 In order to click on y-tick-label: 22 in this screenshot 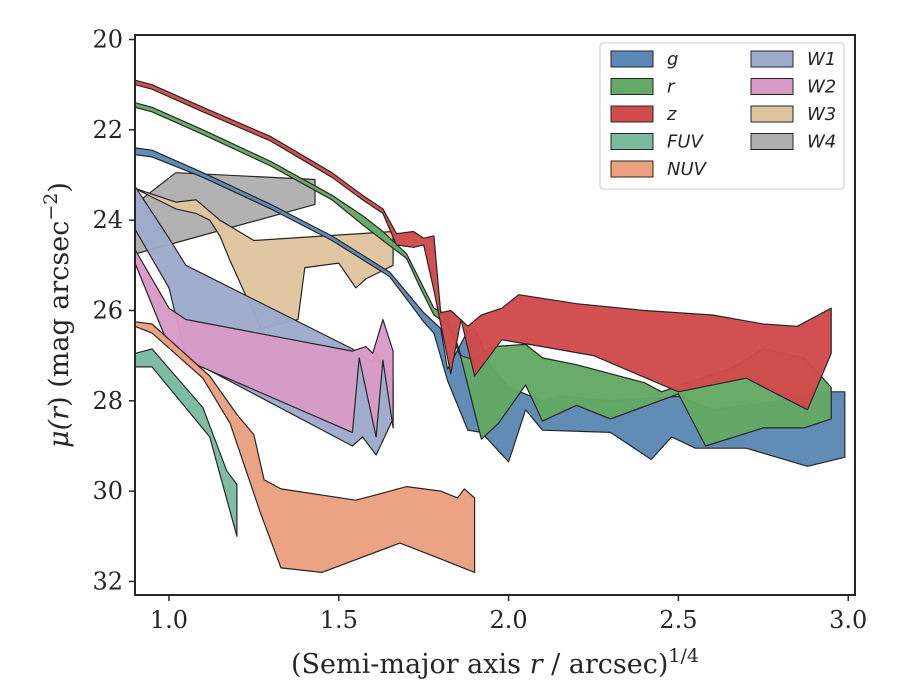, I will do `click(107, 130)`.